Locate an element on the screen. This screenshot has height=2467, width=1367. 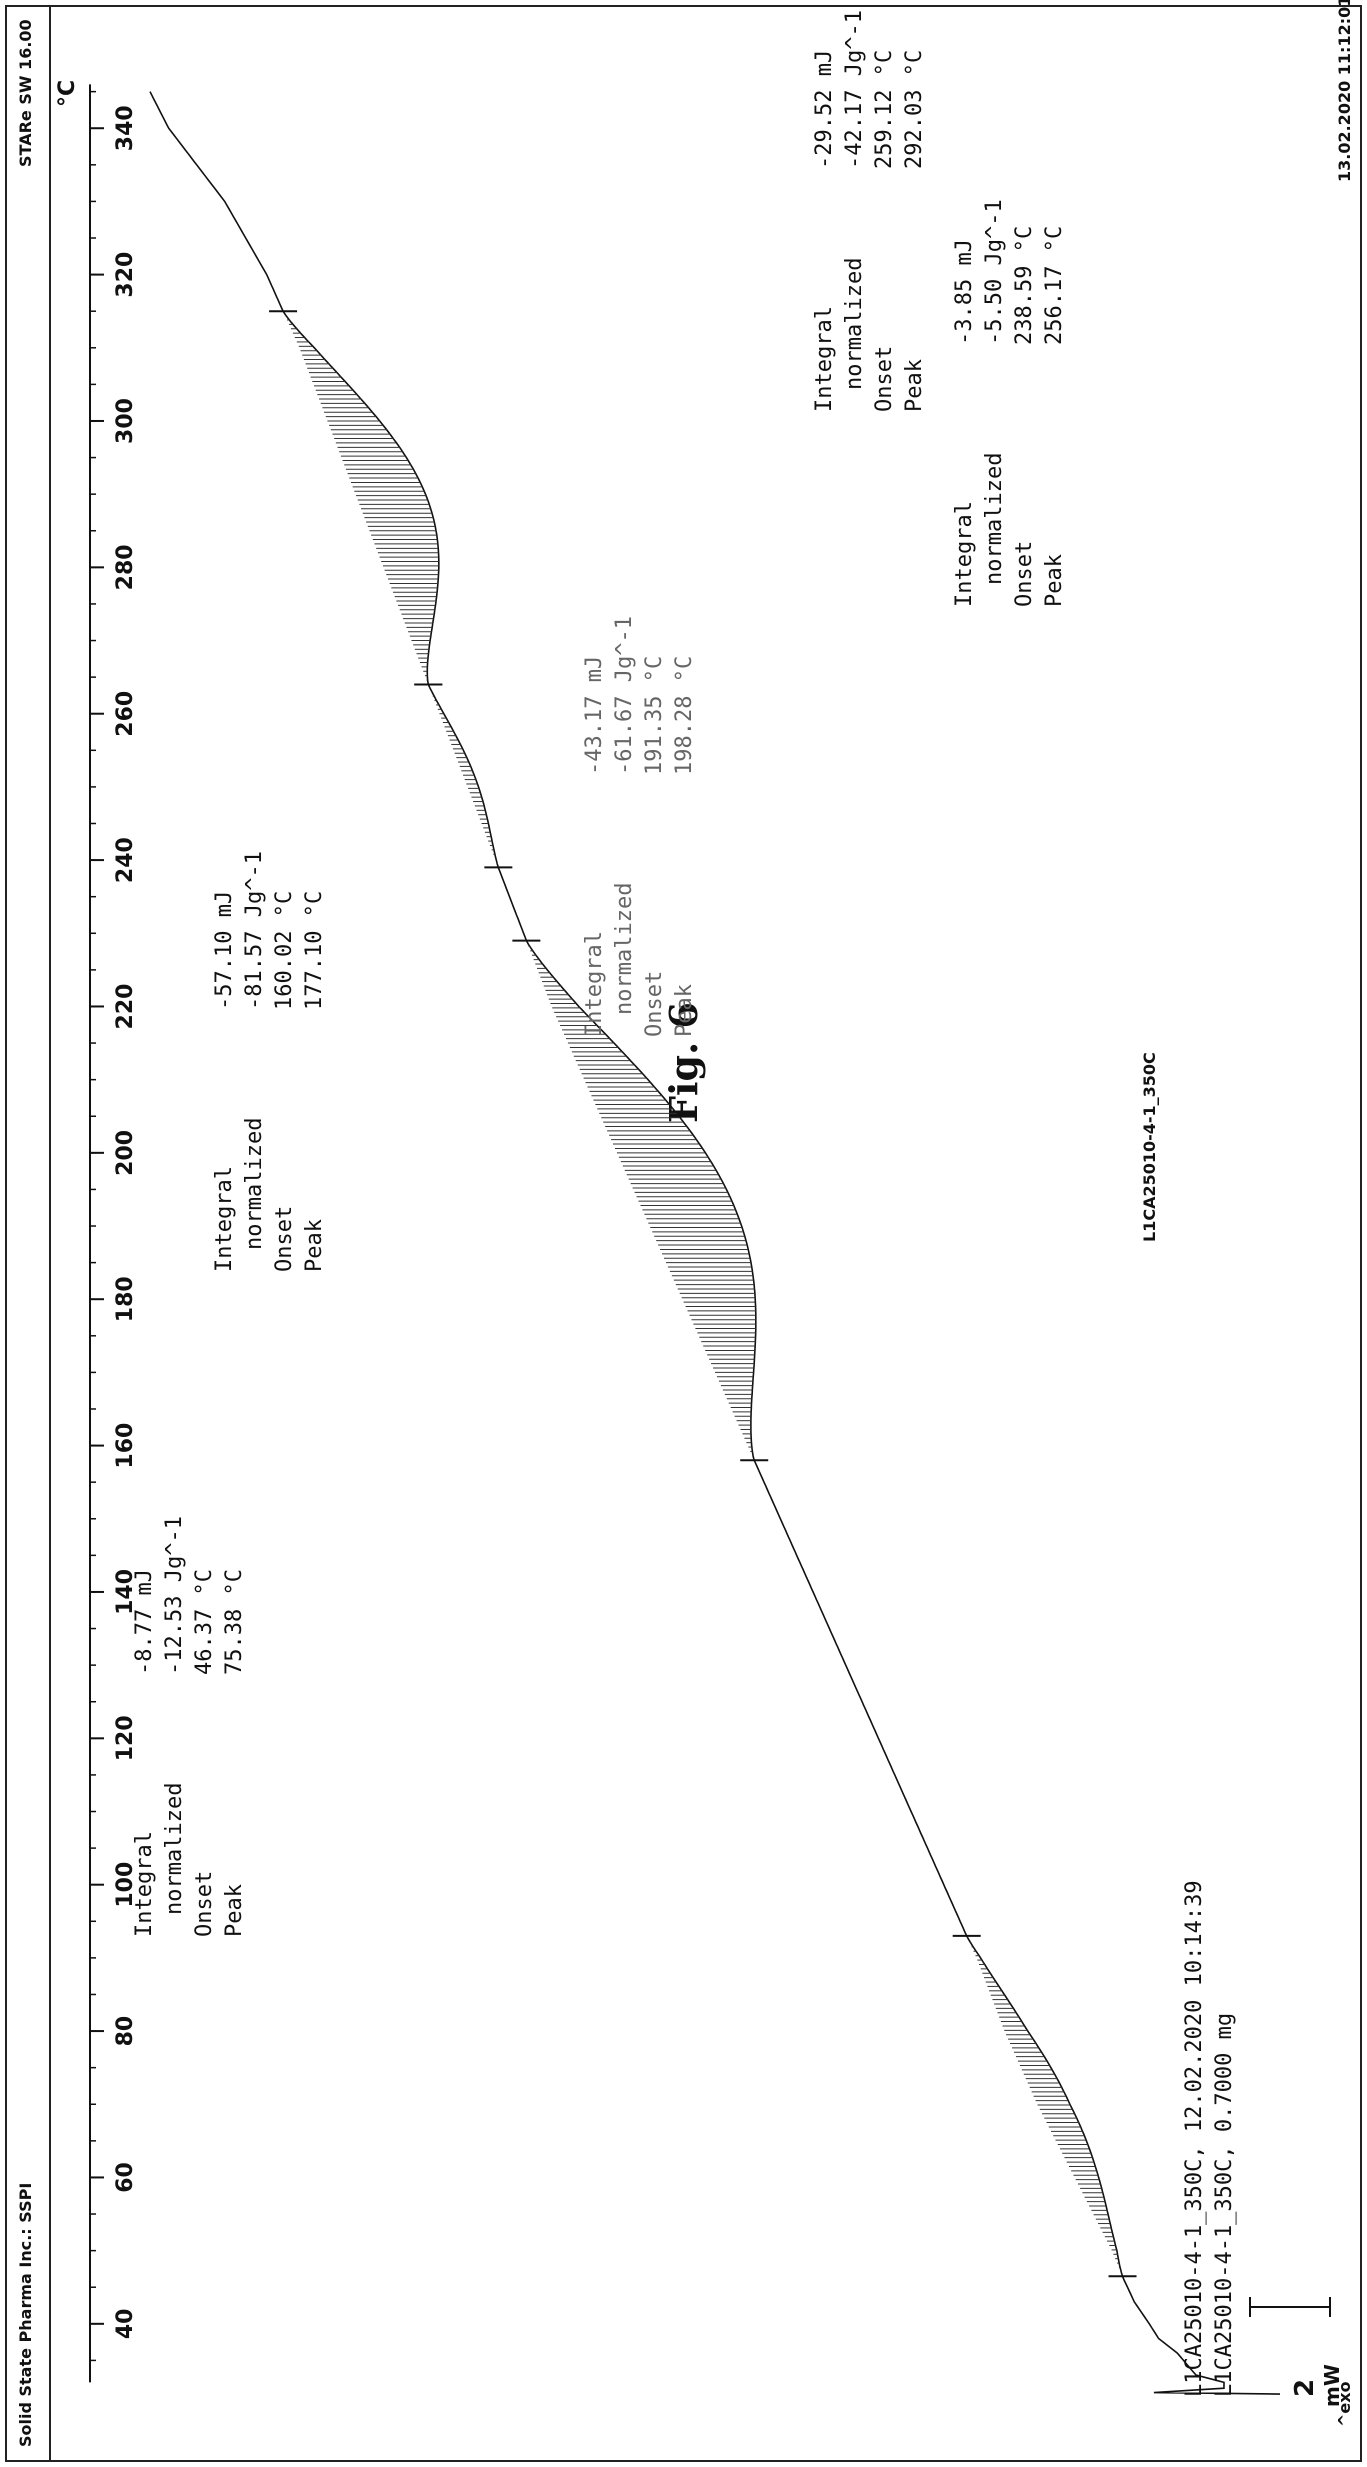
annotation-value-normalized: -12.53 Jg^-1 is located at coordinates (174, 1595).